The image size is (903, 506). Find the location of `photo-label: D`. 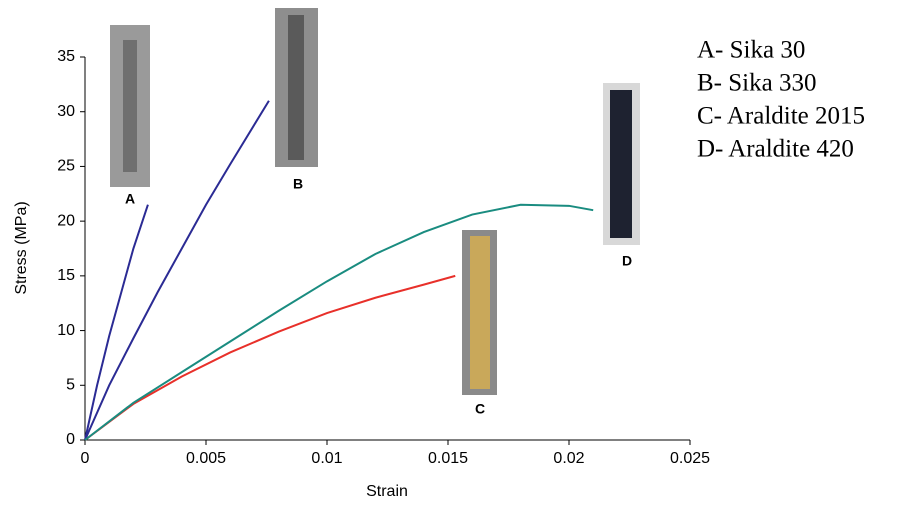

photo-label: D is located at coordinates (627, 261).